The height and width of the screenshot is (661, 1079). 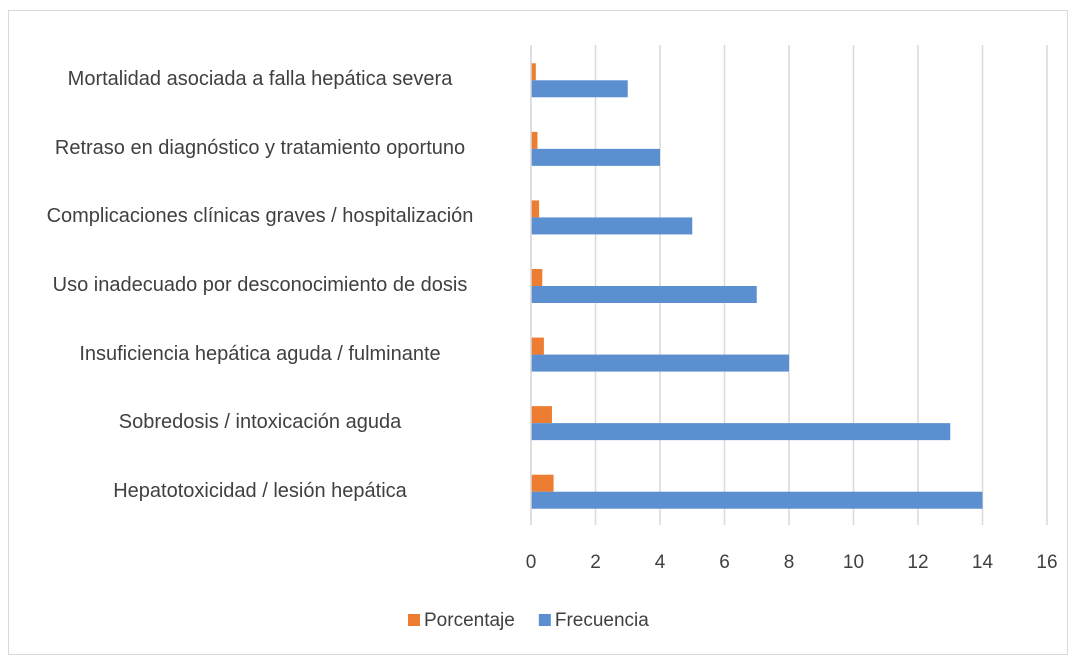 What do you see at coordinates (260, 490) in the screenshot?
I see `category-label: Hepatotoxicidad / lesión hepática` at bounding box center [260, 490].